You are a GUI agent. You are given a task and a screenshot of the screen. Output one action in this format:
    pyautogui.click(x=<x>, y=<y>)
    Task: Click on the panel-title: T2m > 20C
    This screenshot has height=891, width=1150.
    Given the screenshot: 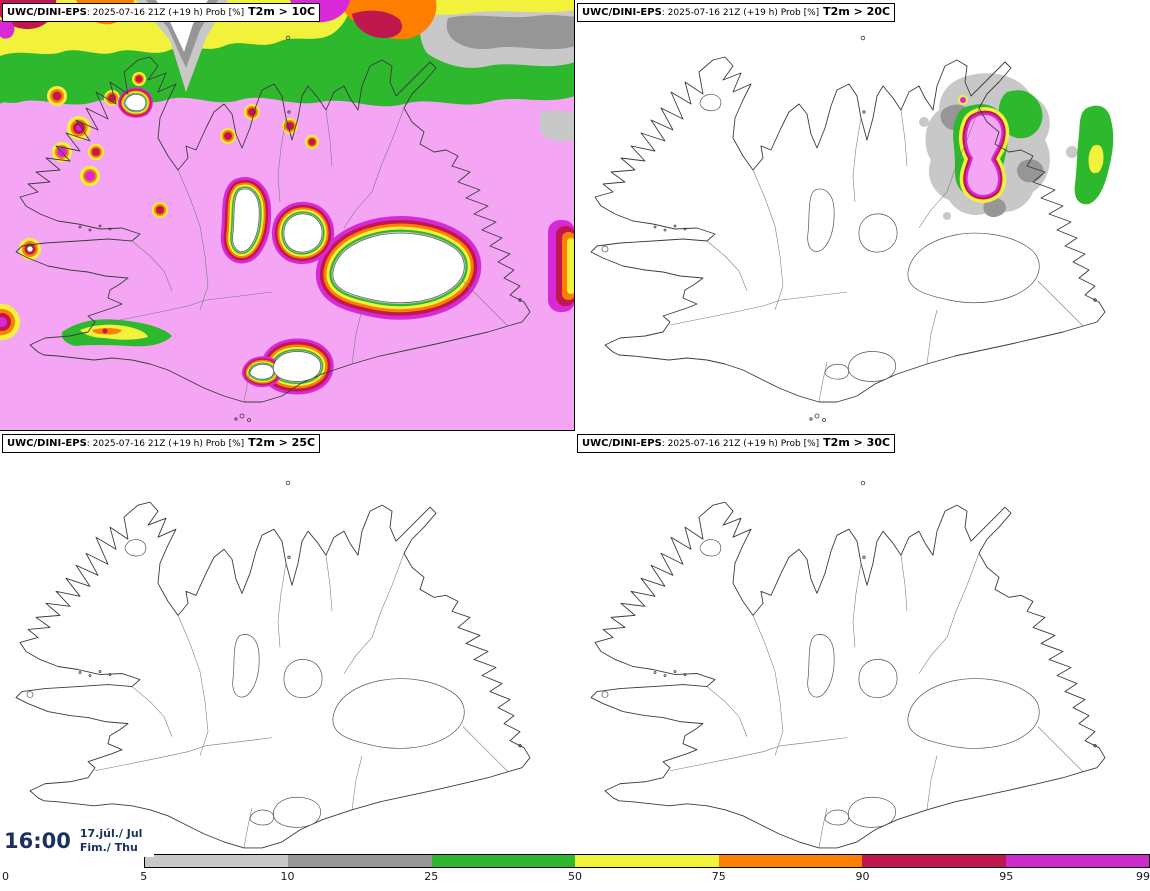 What is the action you would take?
    pyautogui.click(x=857, y=11)
    